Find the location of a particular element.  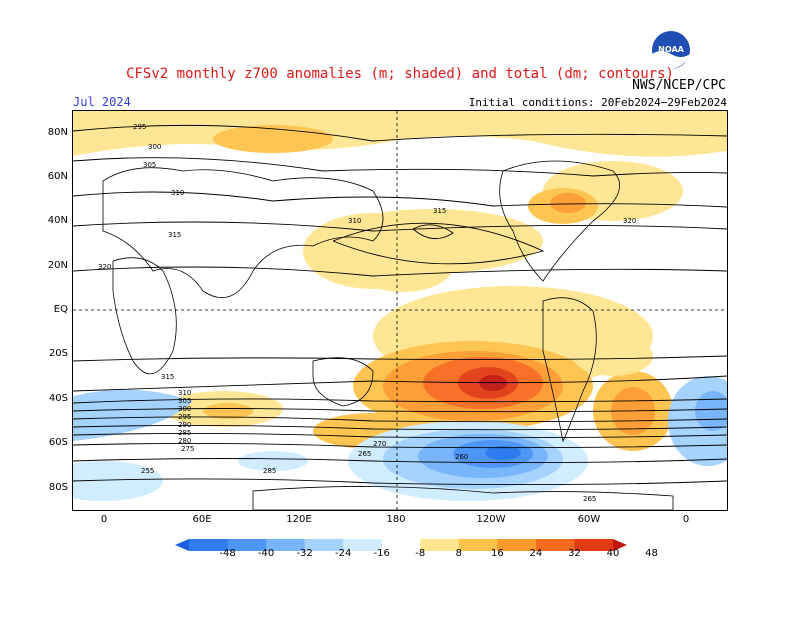

colorbar-swatches is located at coordinates (401, 545).